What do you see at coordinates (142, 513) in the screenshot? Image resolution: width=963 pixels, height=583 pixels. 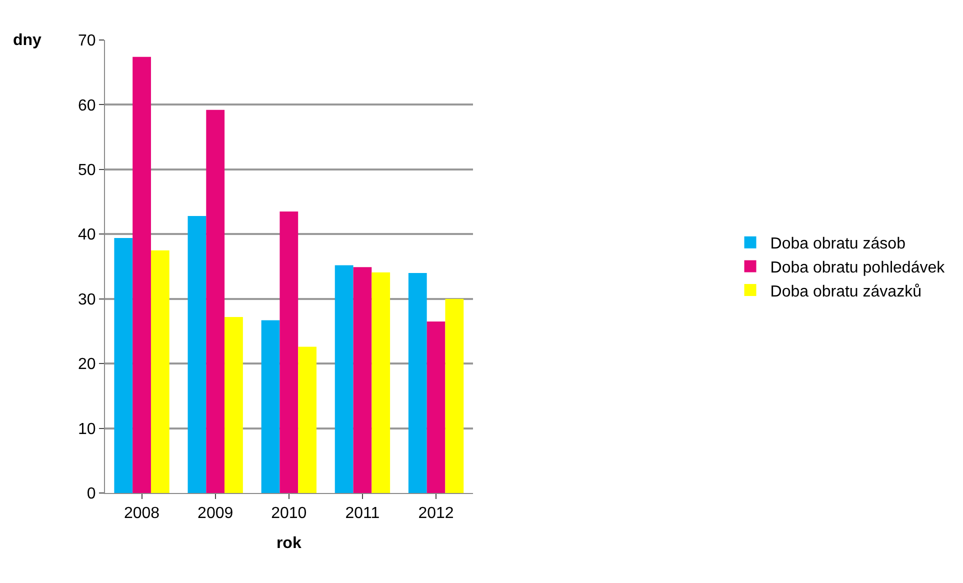 I see `x-tick-label: 2008` at bounding box center [142, 513].